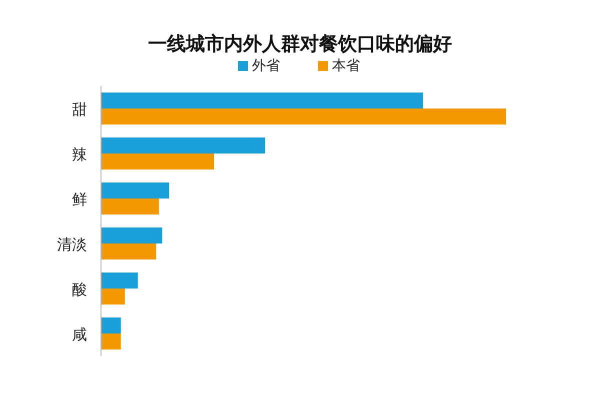 The image size is (600, 393). Describe the element at coordinates (79, 335) in the screenshot. I see `y-tick-label: 咸` at that location.